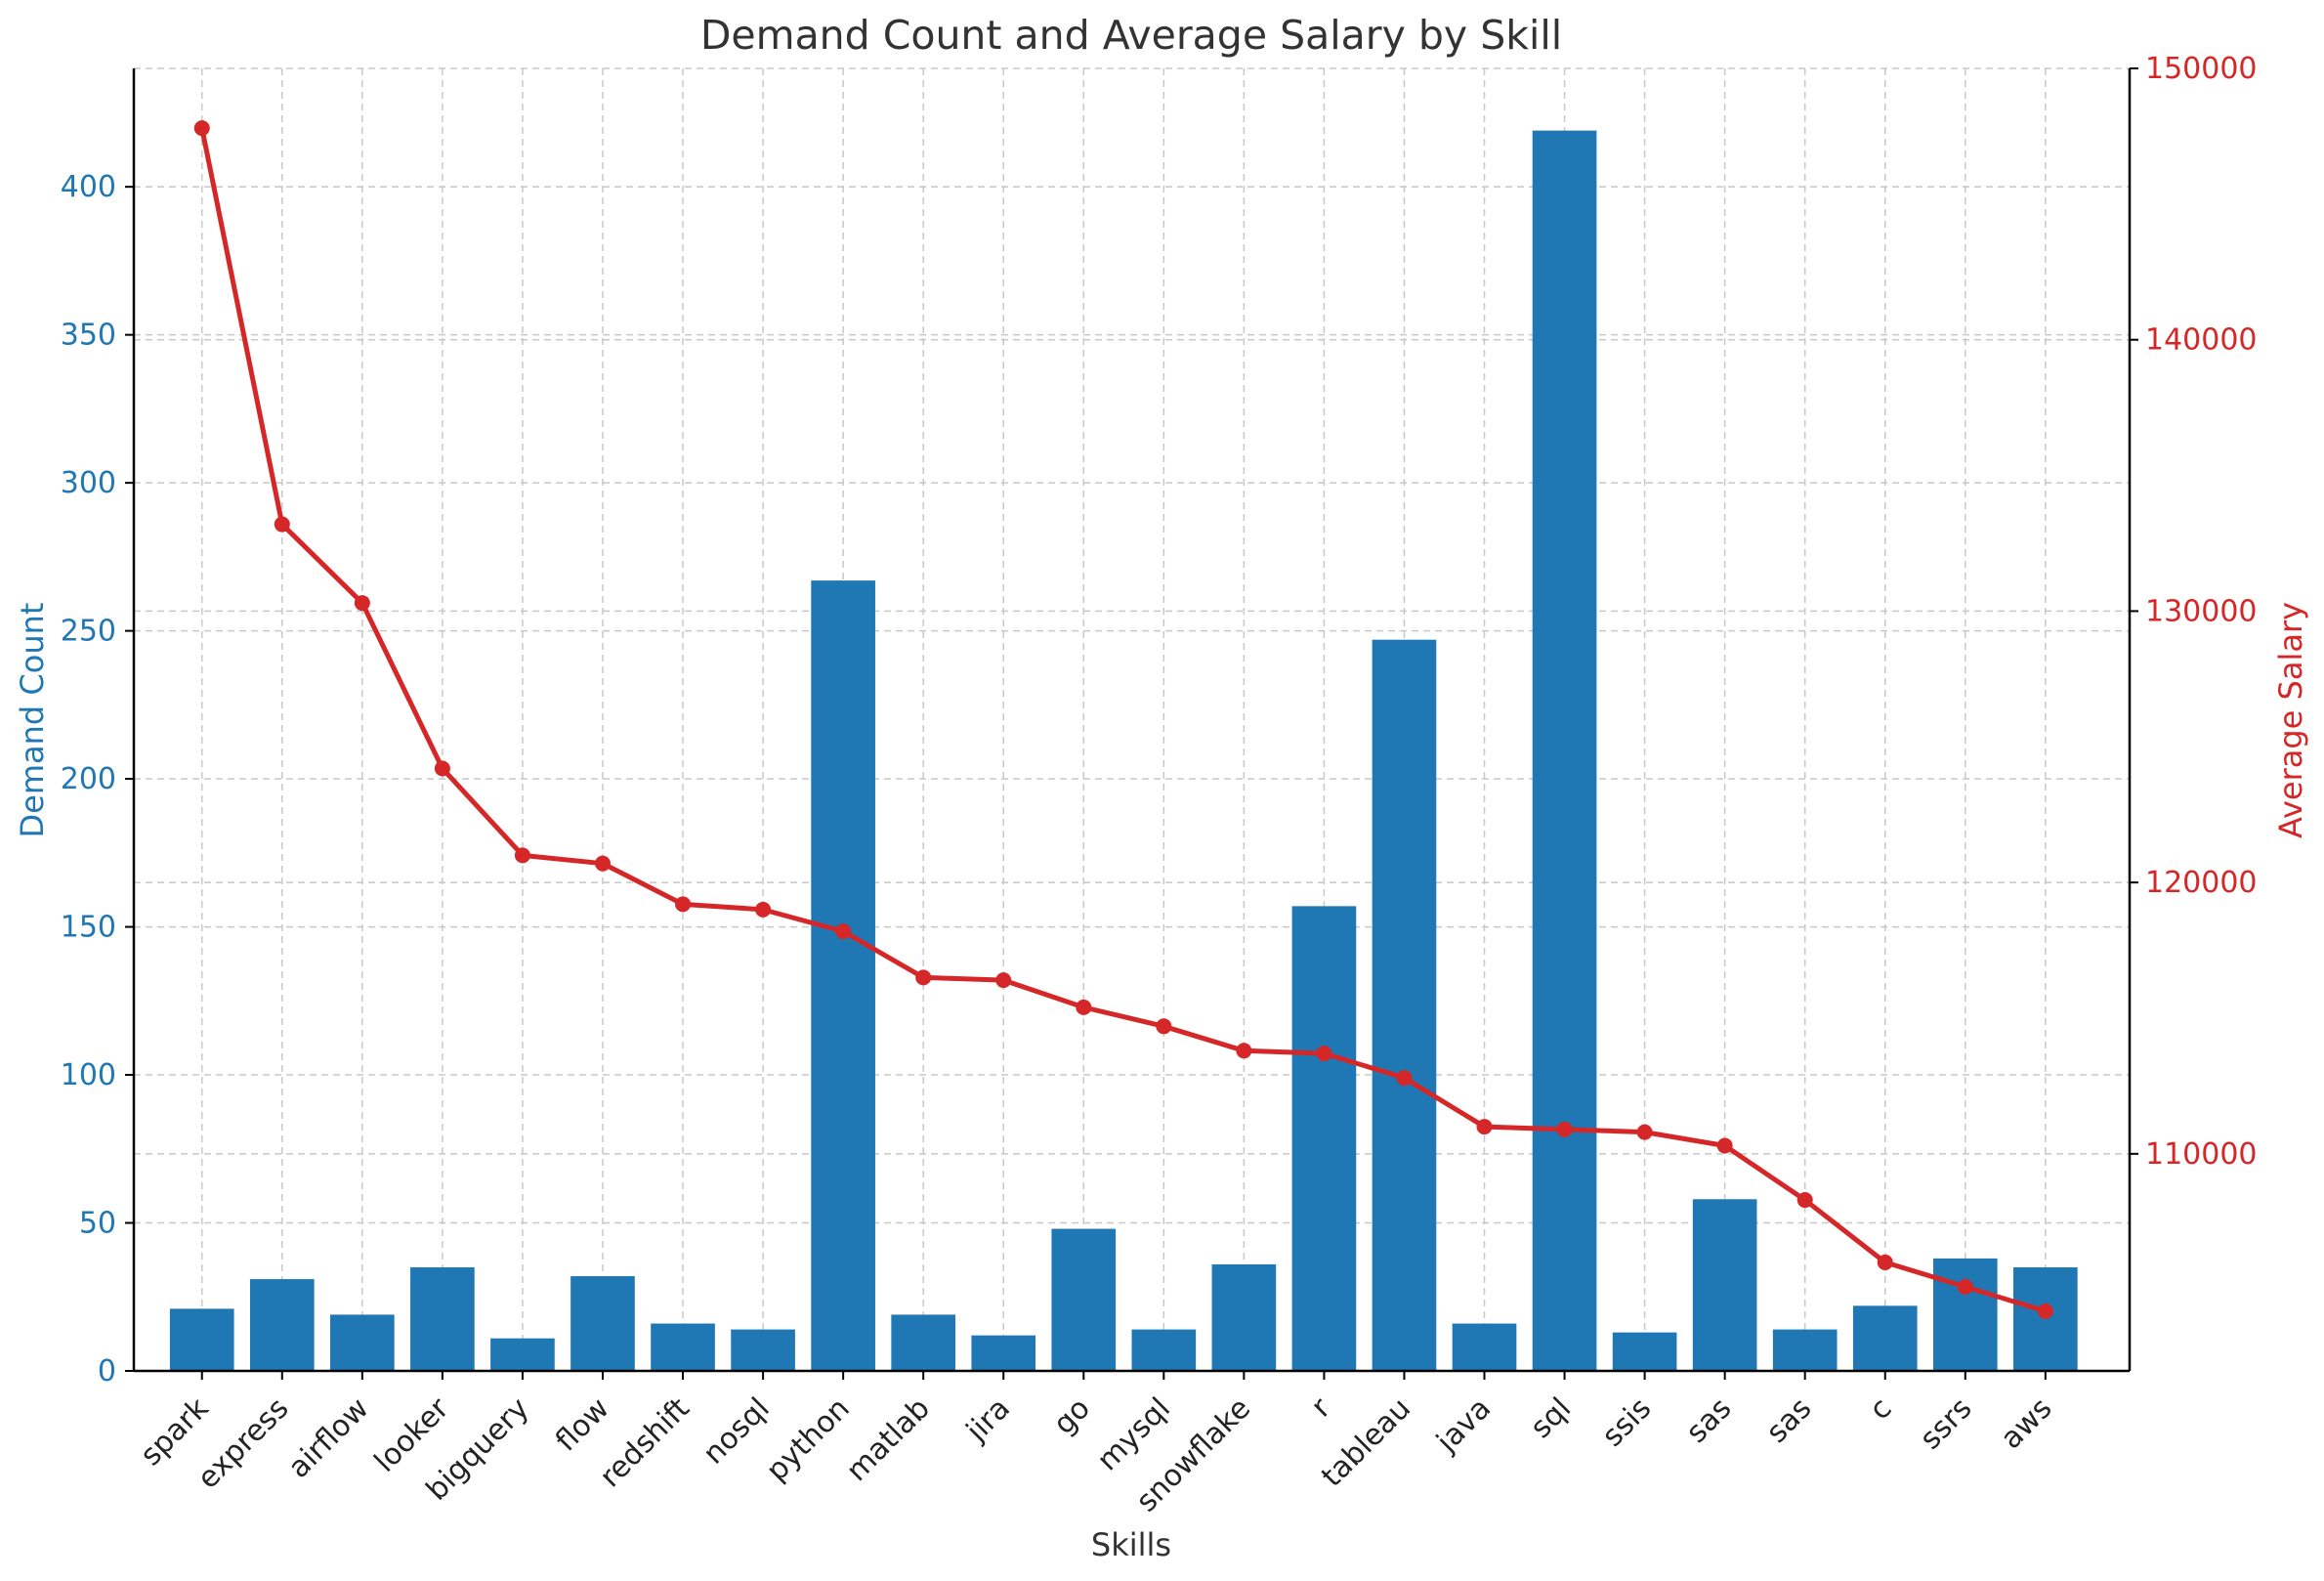 This screenshot has height=1581, width=2324. I want to click on chart-title: Demand Count and Average Salary by Skill, so click(1131, 35).